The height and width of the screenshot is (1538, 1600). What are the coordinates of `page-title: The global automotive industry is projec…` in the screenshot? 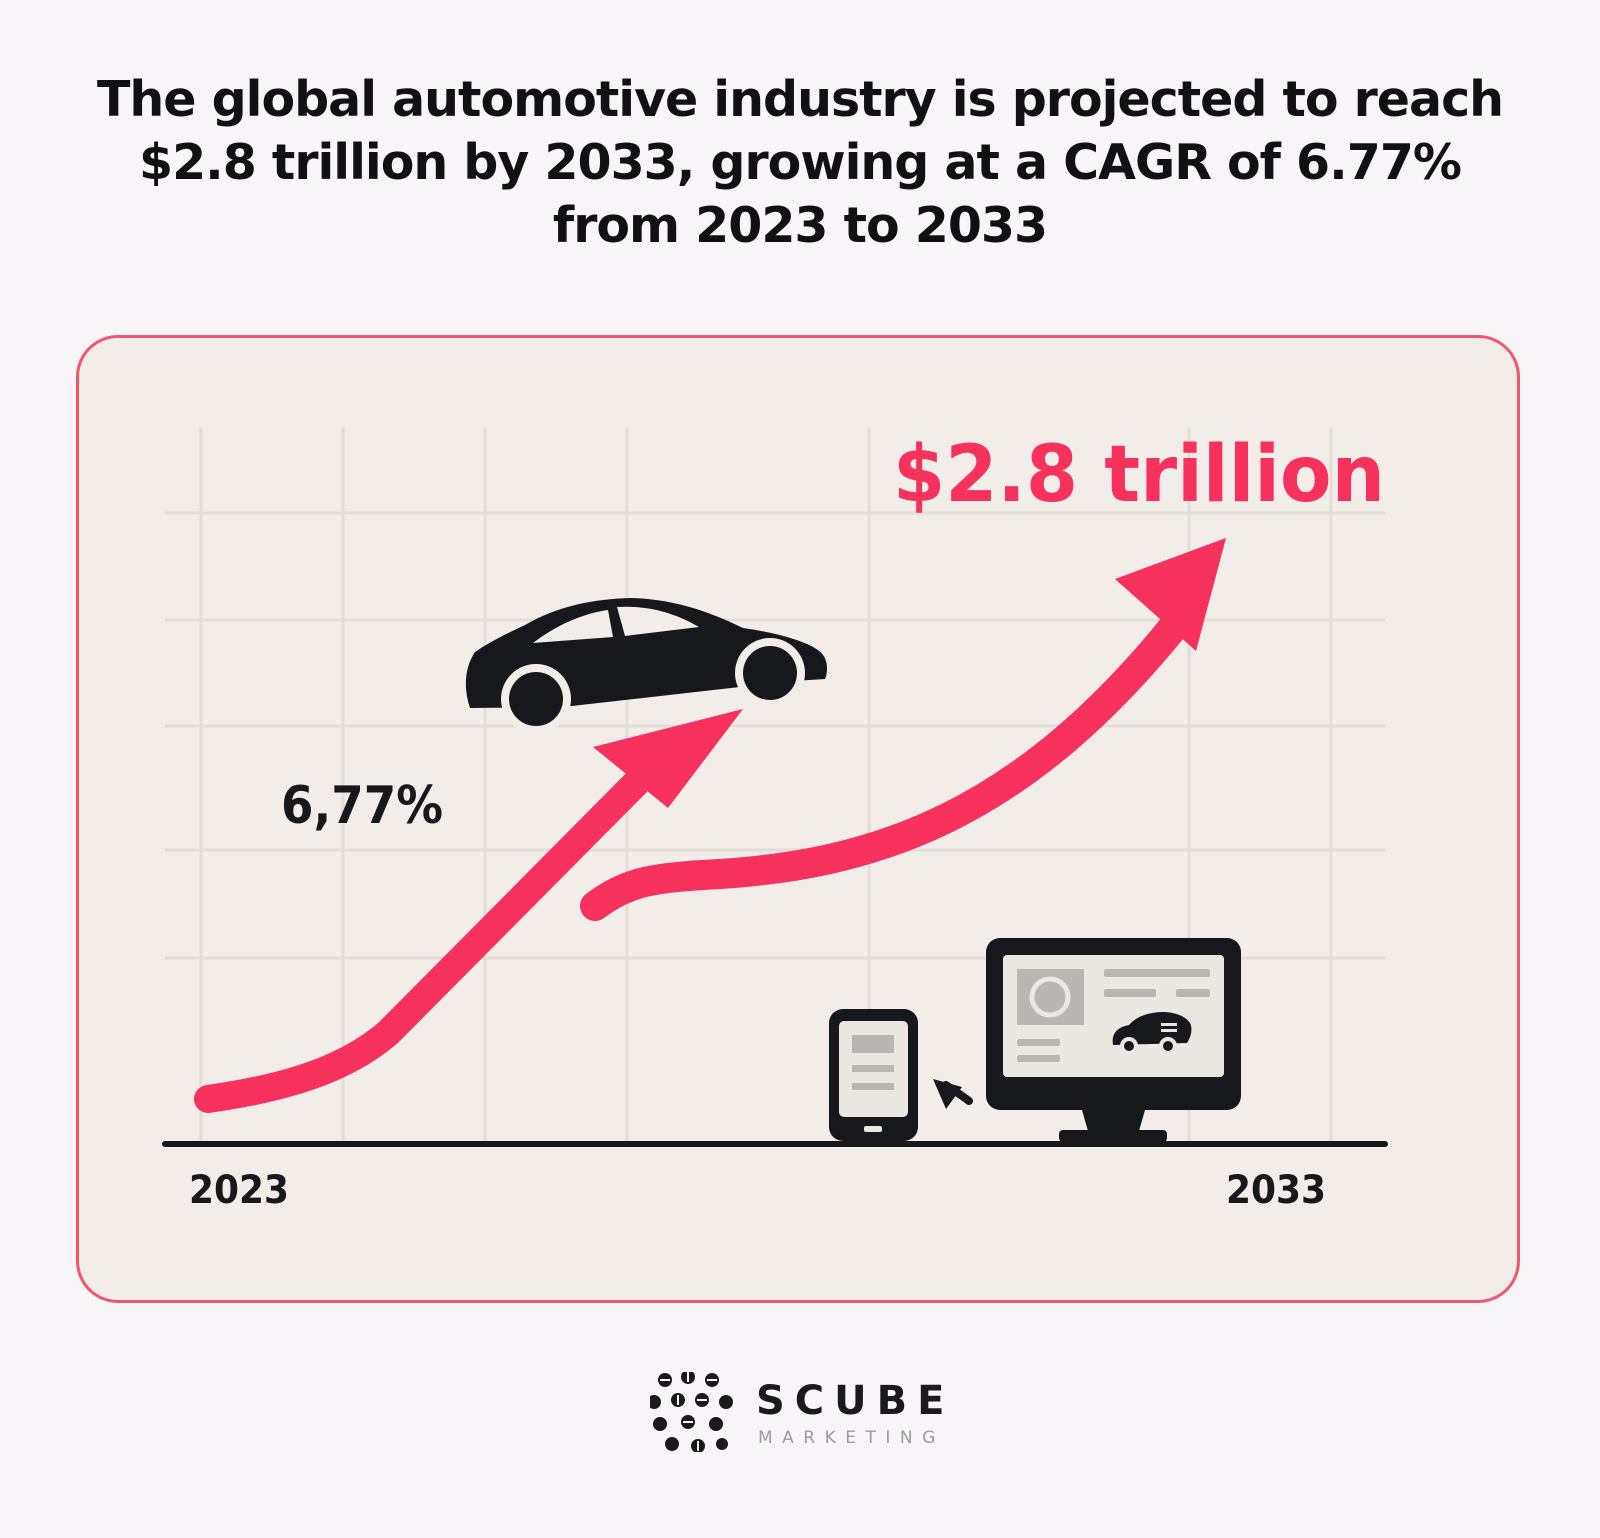 It's located at (800, 162).